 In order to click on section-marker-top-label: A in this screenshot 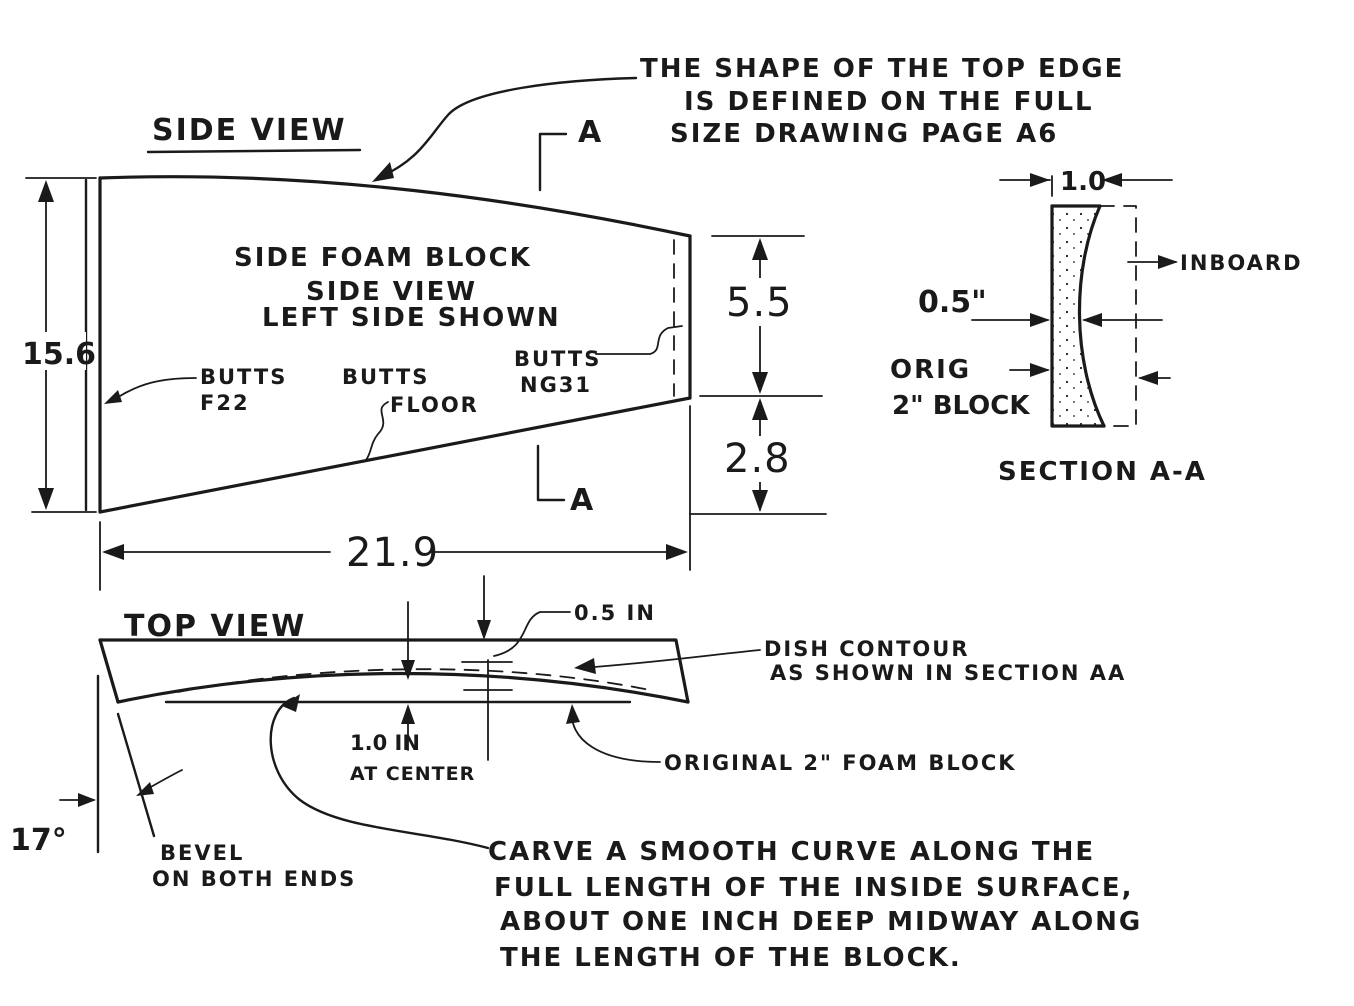, I will do `click(590, 132)`.